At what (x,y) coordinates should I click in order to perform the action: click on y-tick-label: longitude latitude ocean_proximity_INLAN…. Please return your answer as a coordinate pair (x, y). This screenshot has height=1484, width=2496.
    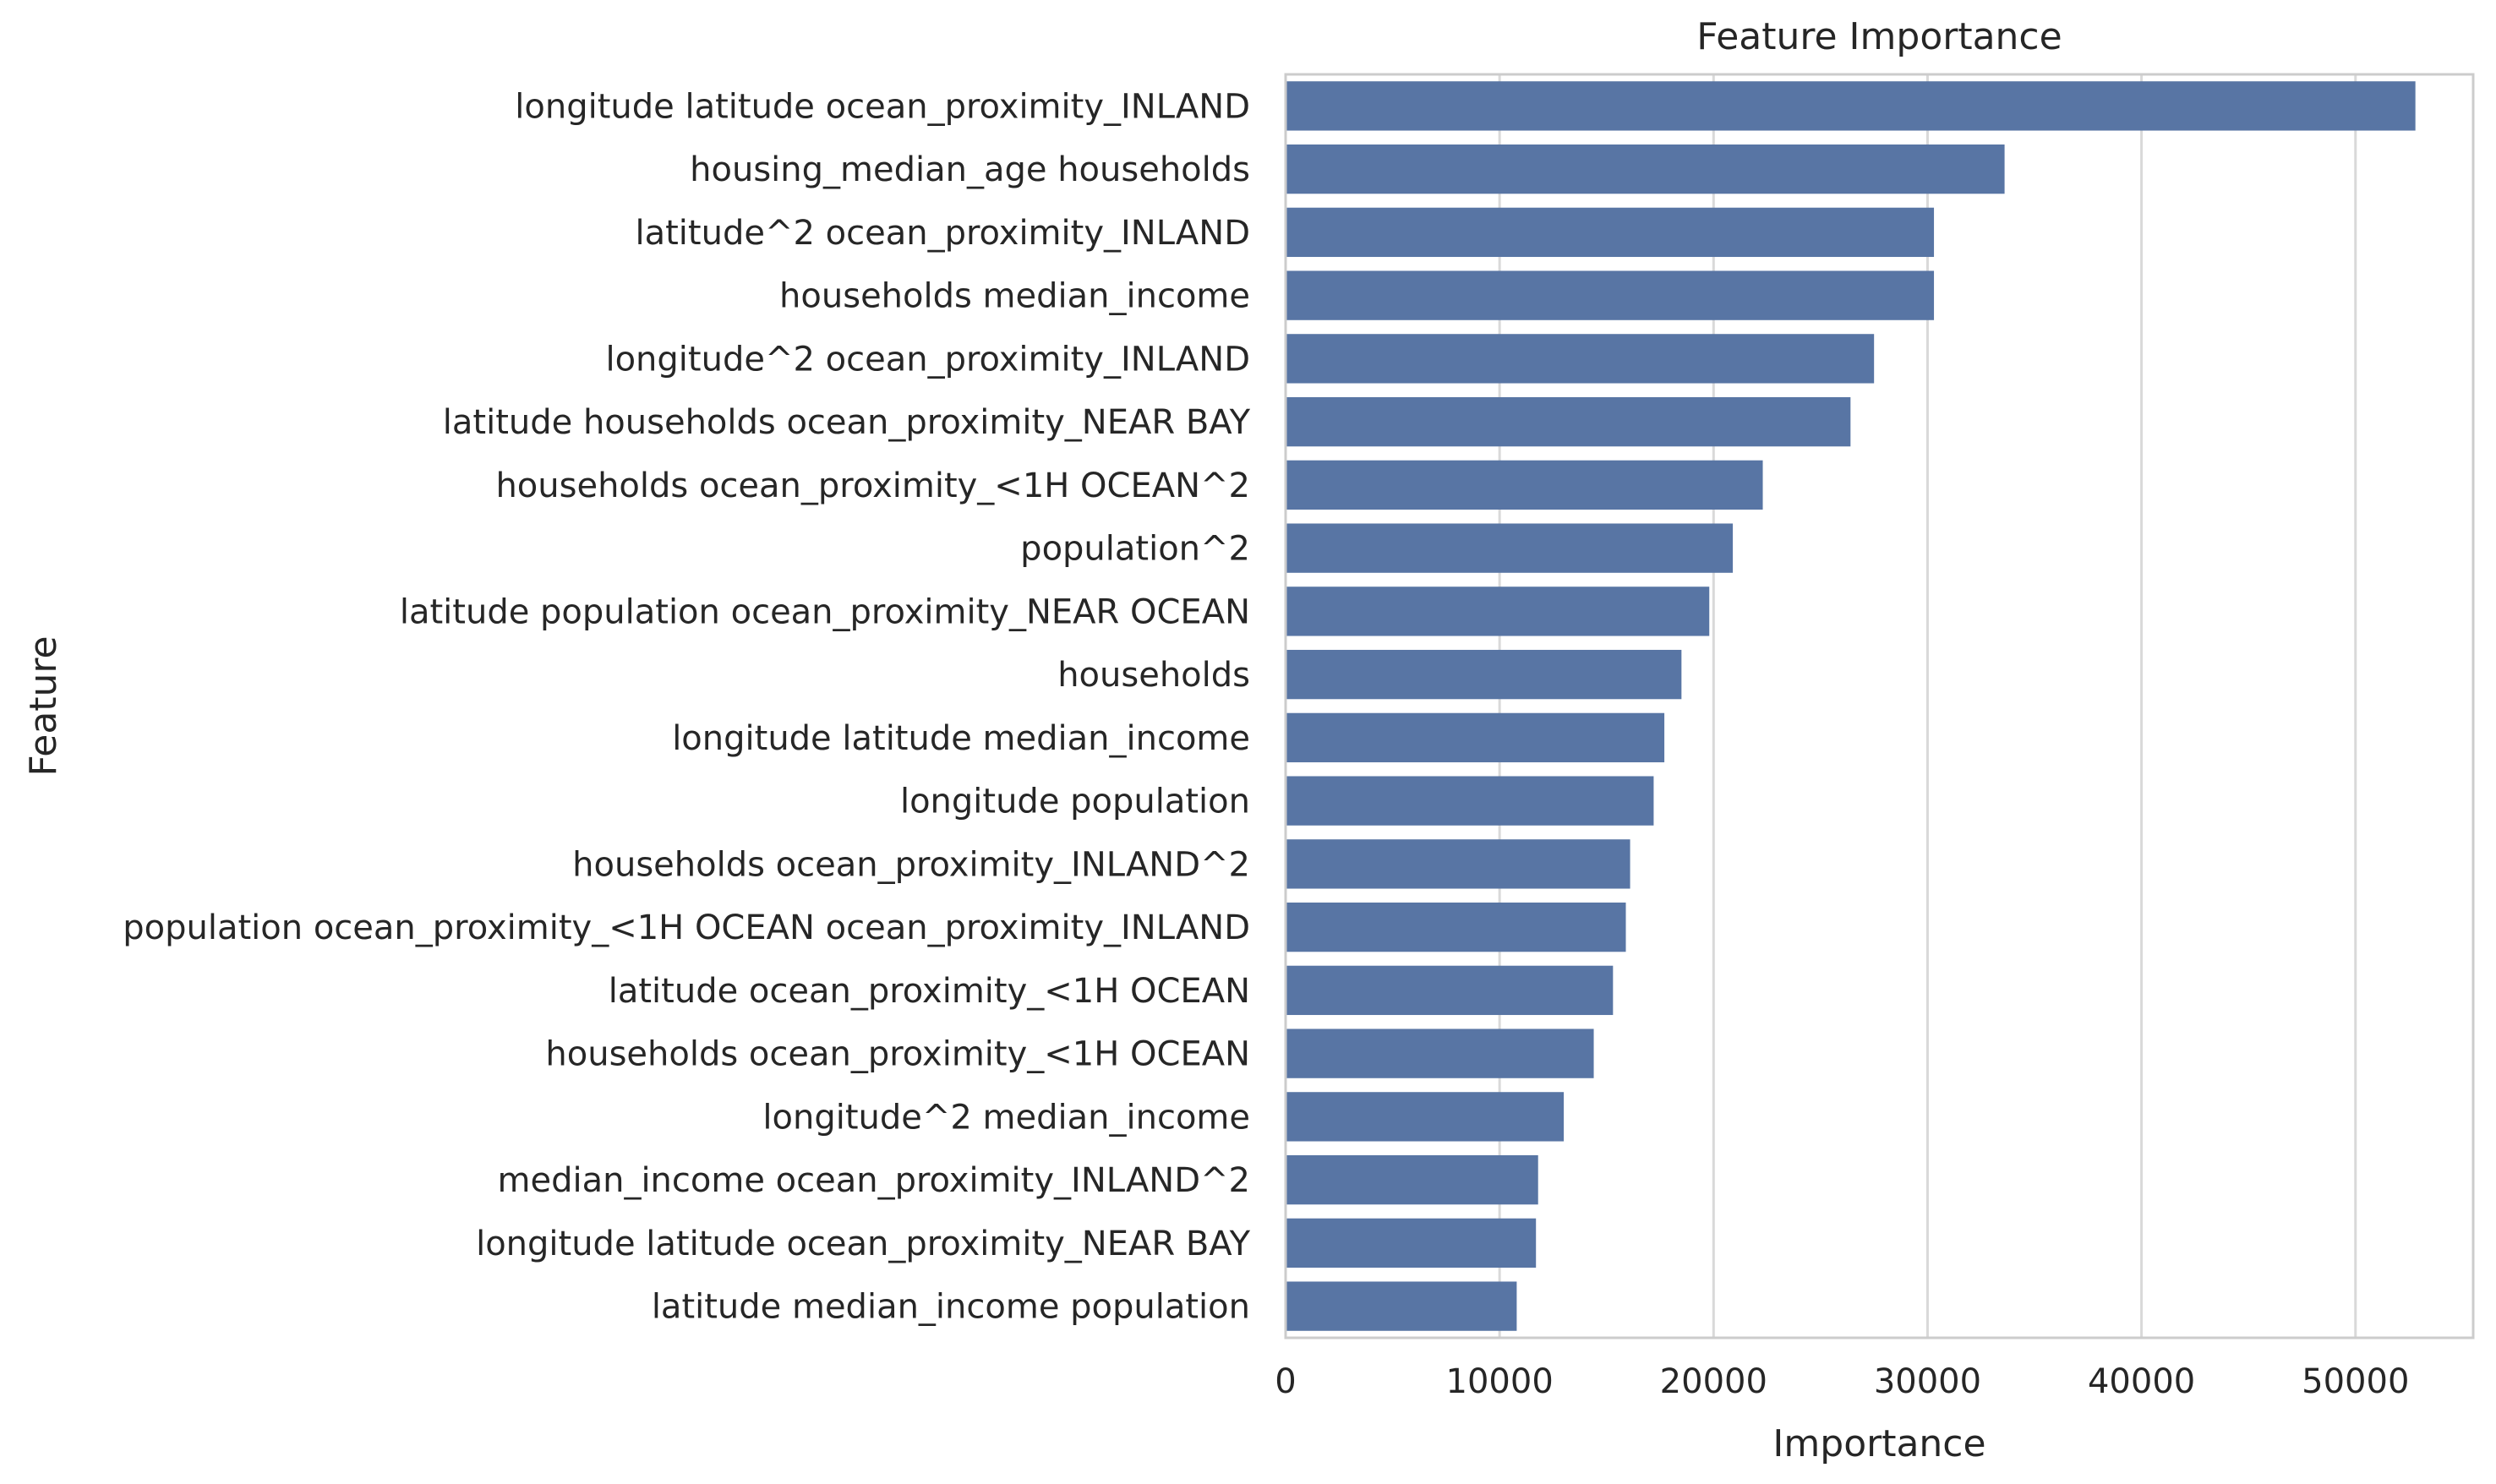
    Looking at the image, I should click on (882, 107).